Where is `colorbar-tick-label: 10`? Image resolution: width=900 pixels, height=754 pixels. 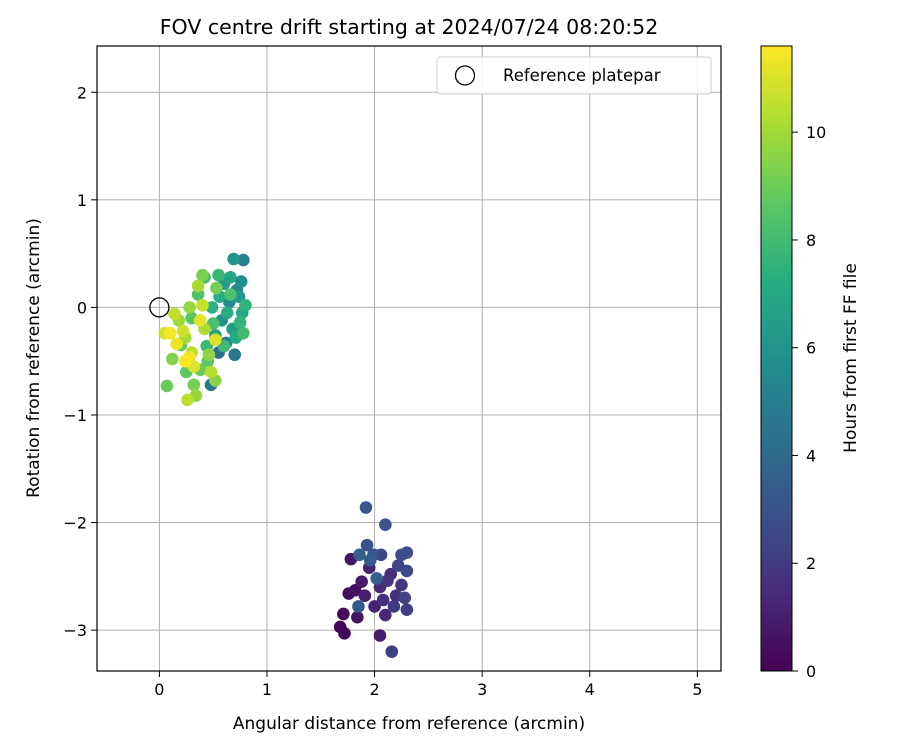 colorbar-tick-label: 10 is located at coordinates (816, 132).